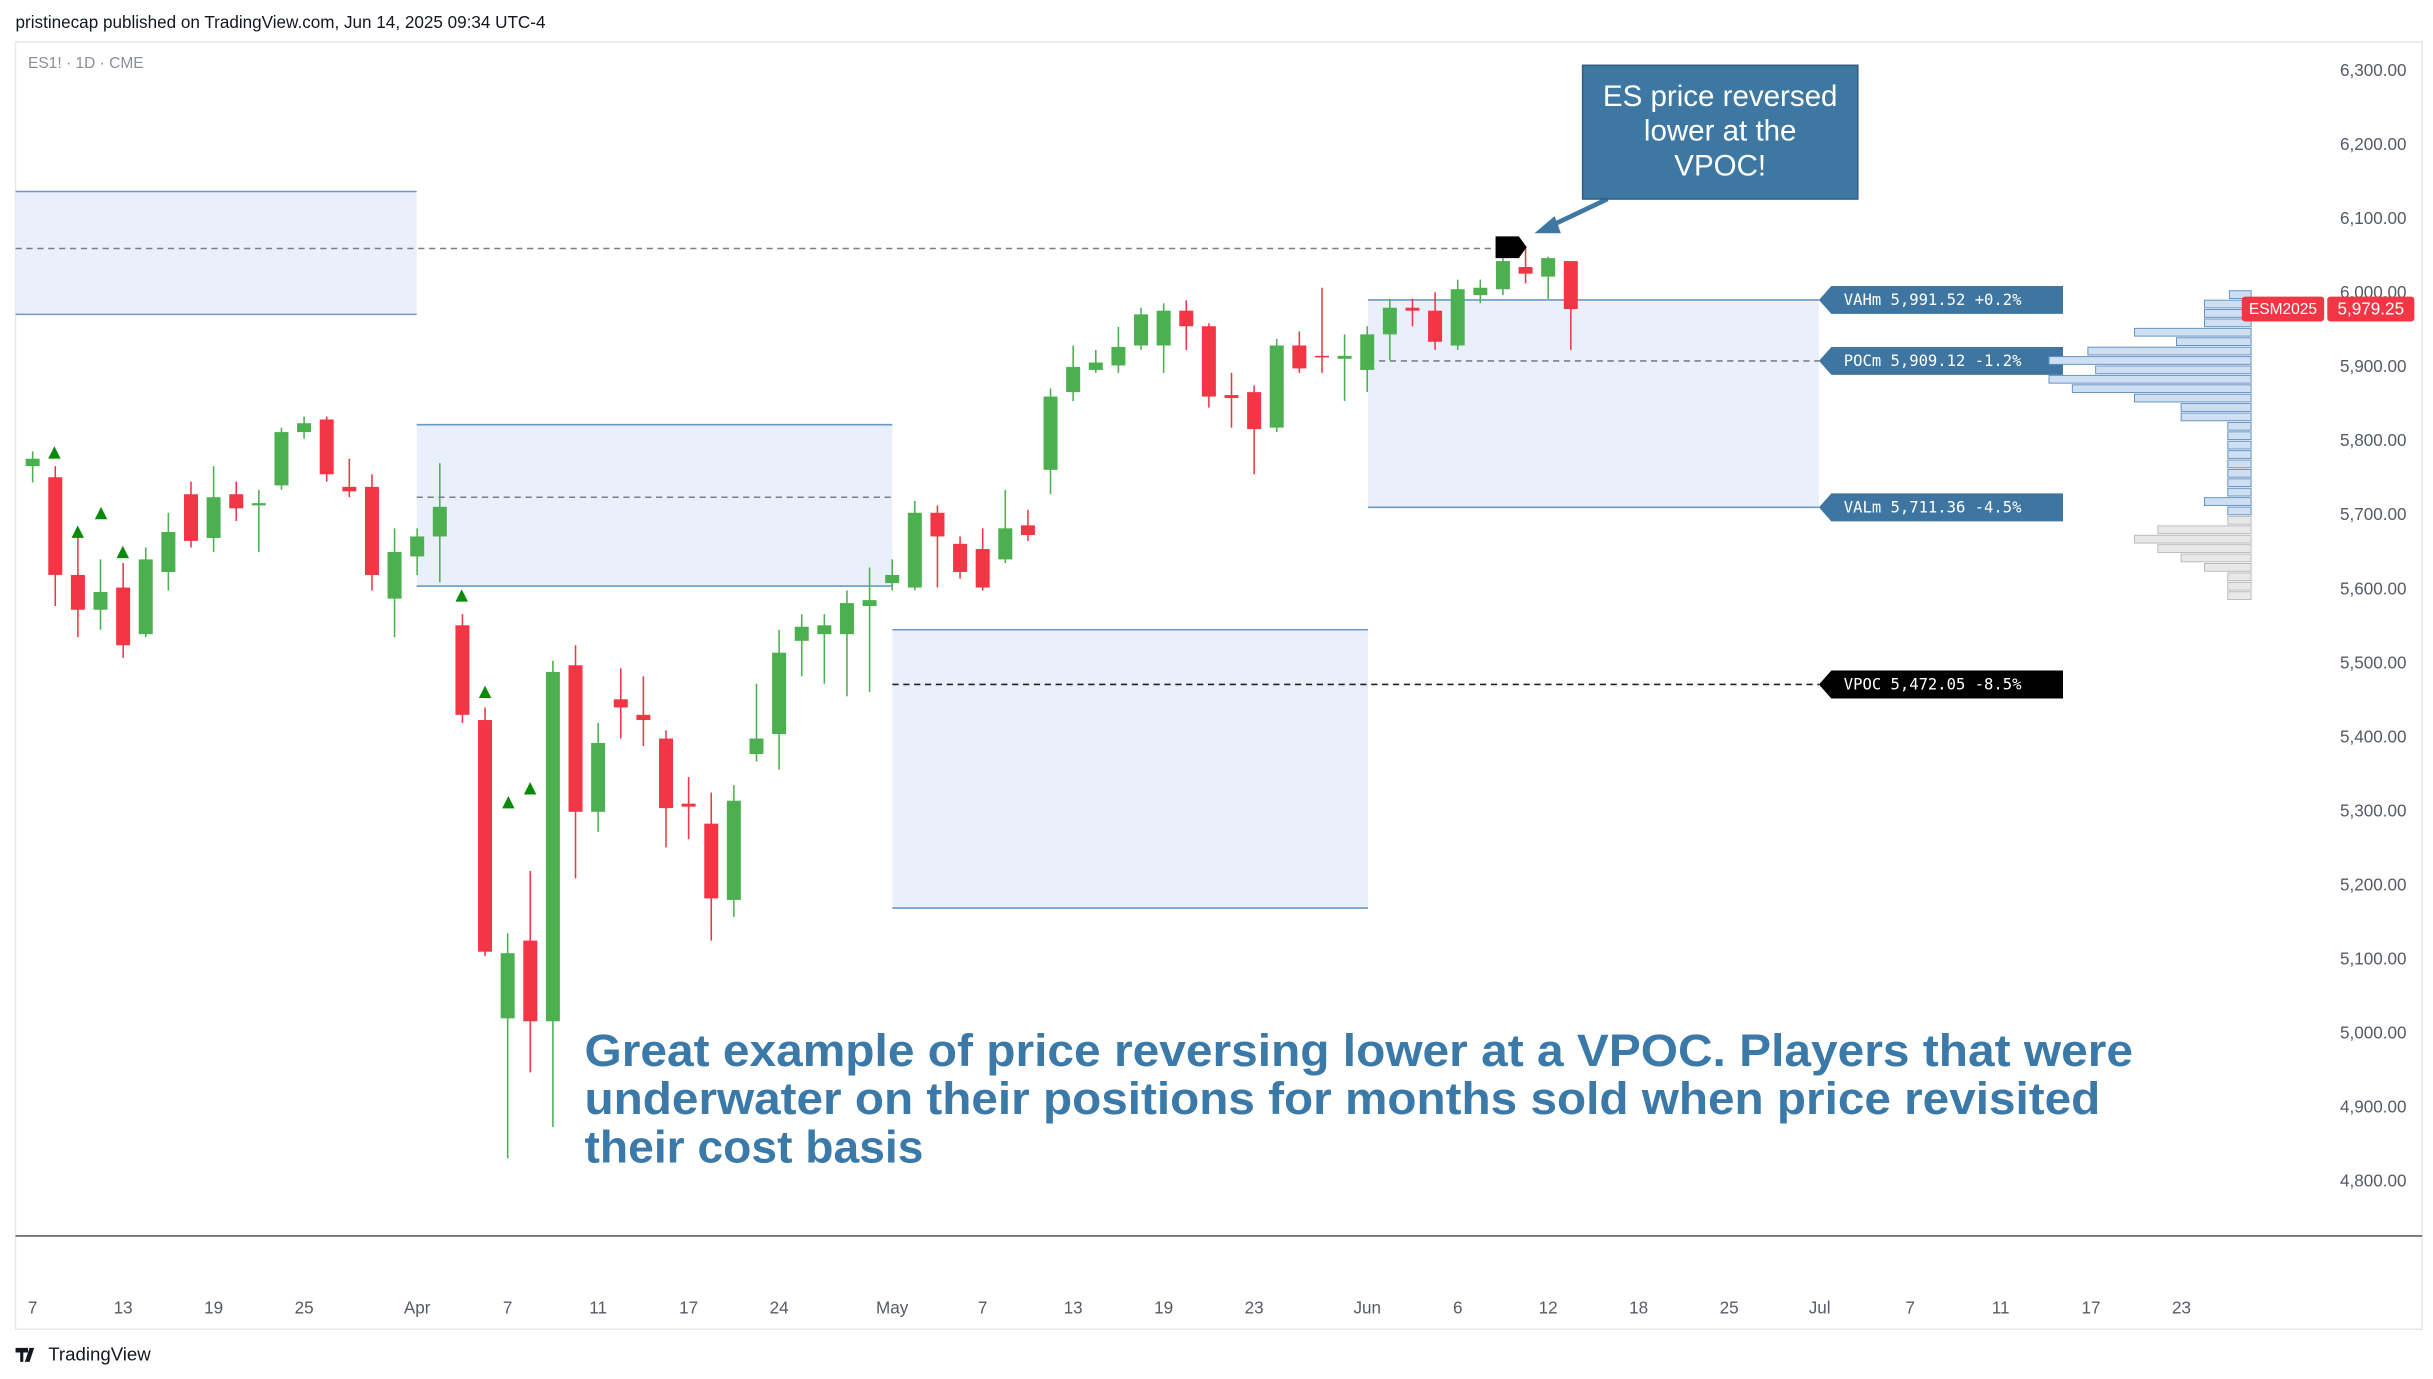  What do you see at coordinates (2001, 1308) in the screenshot?
I see `x-tick-label: 11` at bounding box center [2001, 1308].